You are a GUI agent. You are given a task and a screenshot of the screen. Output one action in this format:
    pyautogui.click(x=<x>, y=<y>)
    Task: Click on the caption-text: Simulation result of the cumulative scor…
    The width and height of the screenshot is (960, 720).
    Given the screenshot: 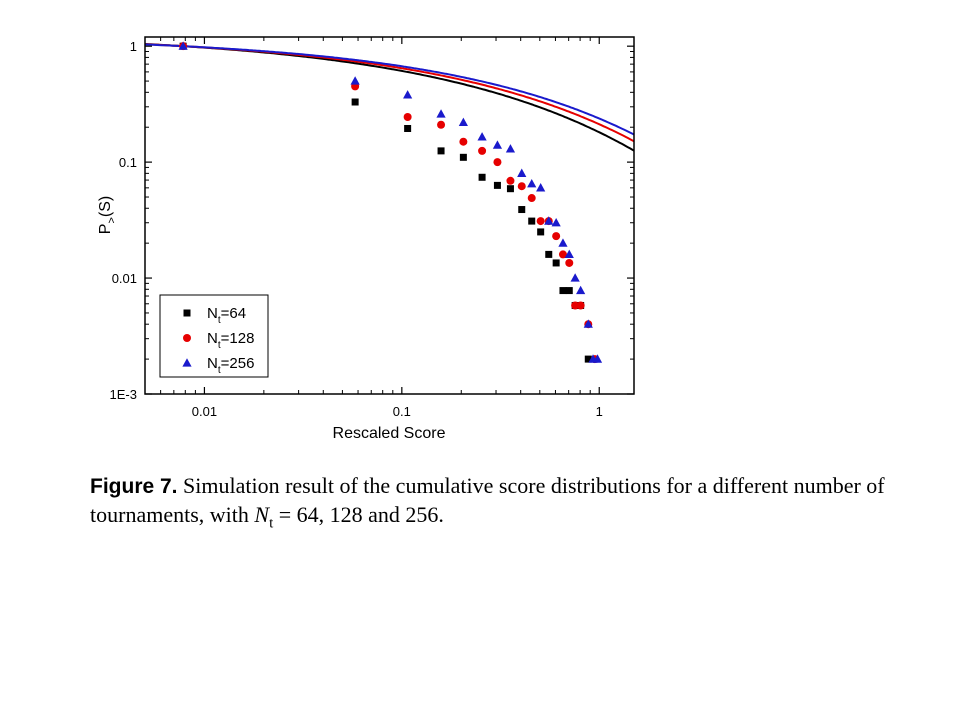 What is the action you would take?
    pyautogui.click(x=487, y=500)
    